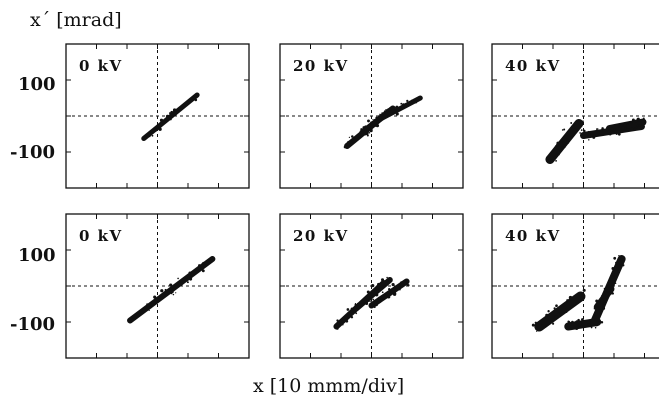  What do you see at coordinates (371, 286) in the screenshot?
I see `panel-r2c2: 20 kV` at bounding box center [371, 286].